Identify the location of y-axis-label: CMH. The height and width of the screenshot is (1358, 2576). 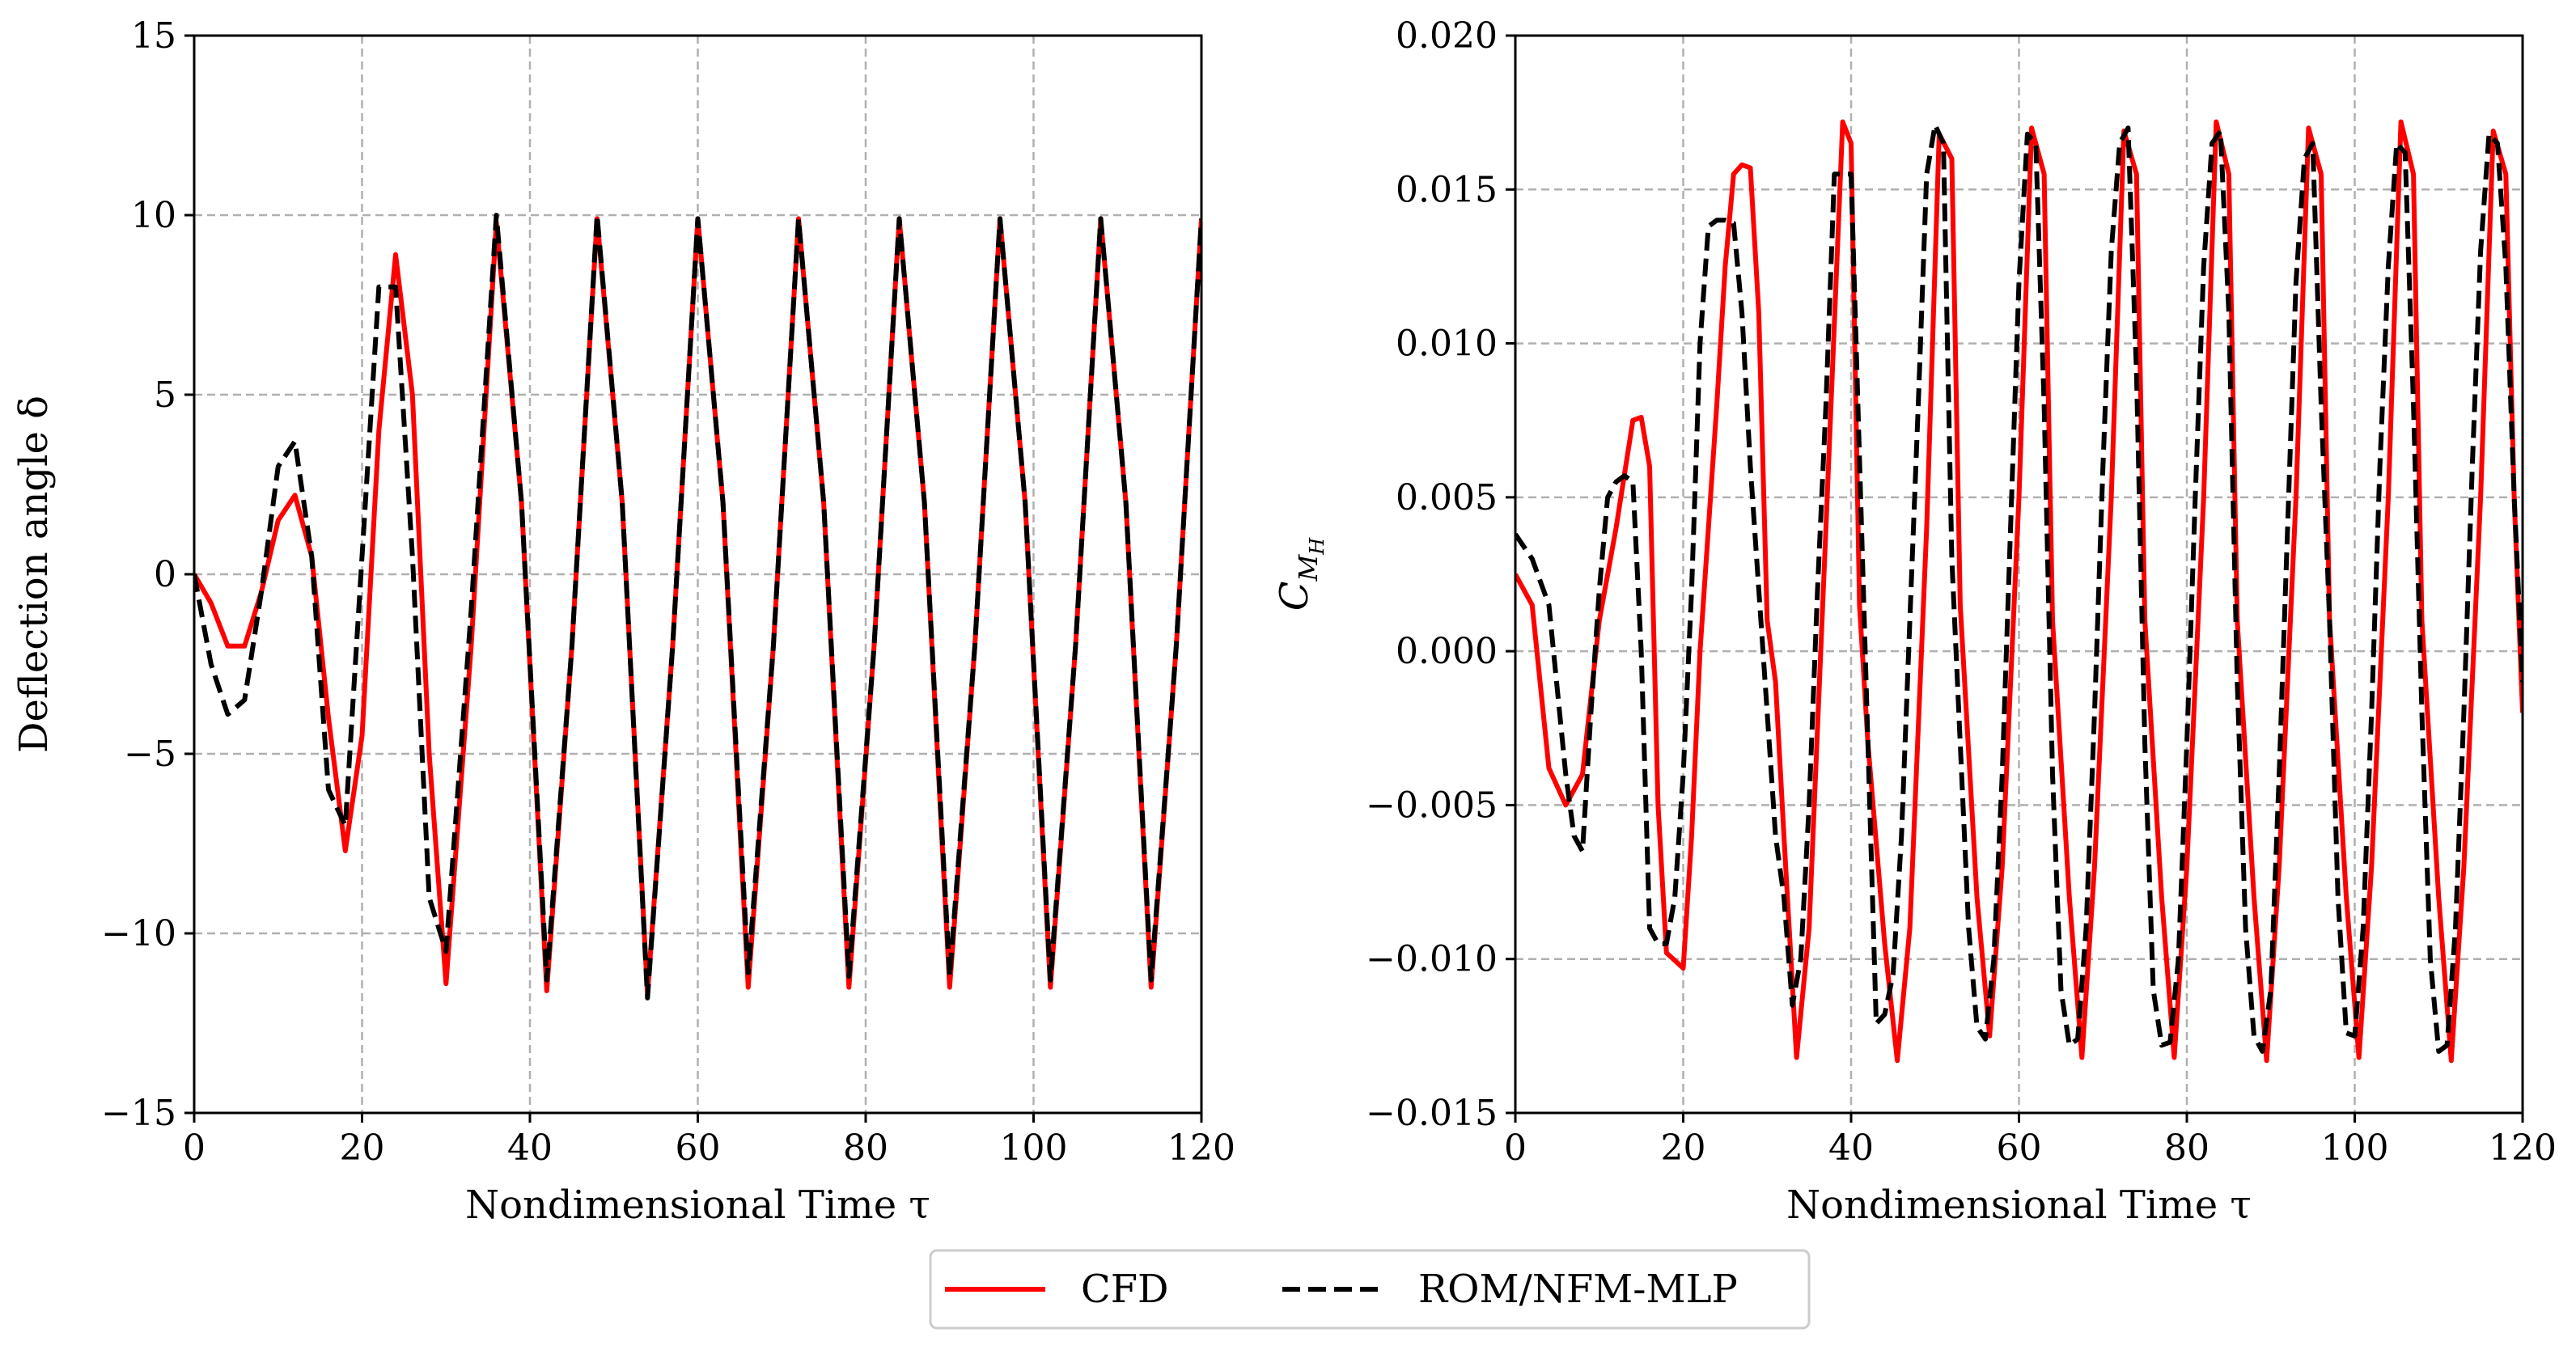
(1300, 574).